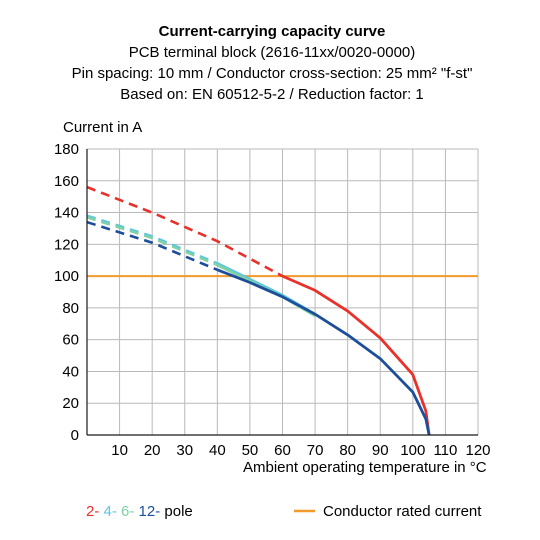 This screenshot has height=540, width=540. What do you see at coordinates (178, 511) in the screenshot?
I see `legend-pole-suffix: pole` at bounding box center [178, 511].